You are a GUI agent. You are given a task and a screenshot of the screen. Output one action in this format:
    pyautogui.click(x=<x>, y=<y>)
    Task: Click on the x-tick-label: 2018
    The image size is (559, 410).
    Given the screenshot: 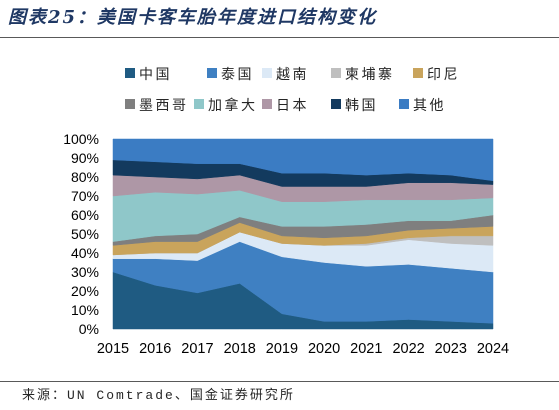 What is the action you would take?
    pyautogui.click(x=240, y=349)
    